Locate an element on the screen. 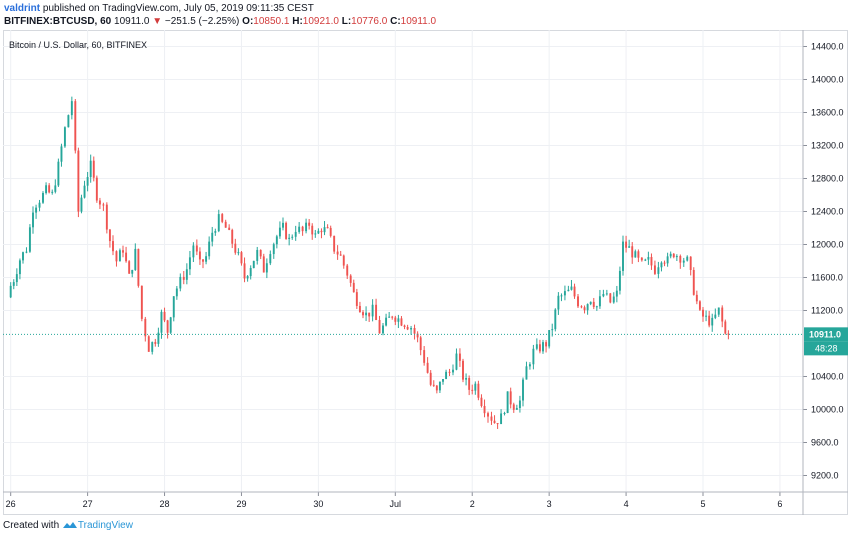 The height and width of the screenshot is (538, 850). tradingview-brand: TradingView is located at coordinates (105, 525).